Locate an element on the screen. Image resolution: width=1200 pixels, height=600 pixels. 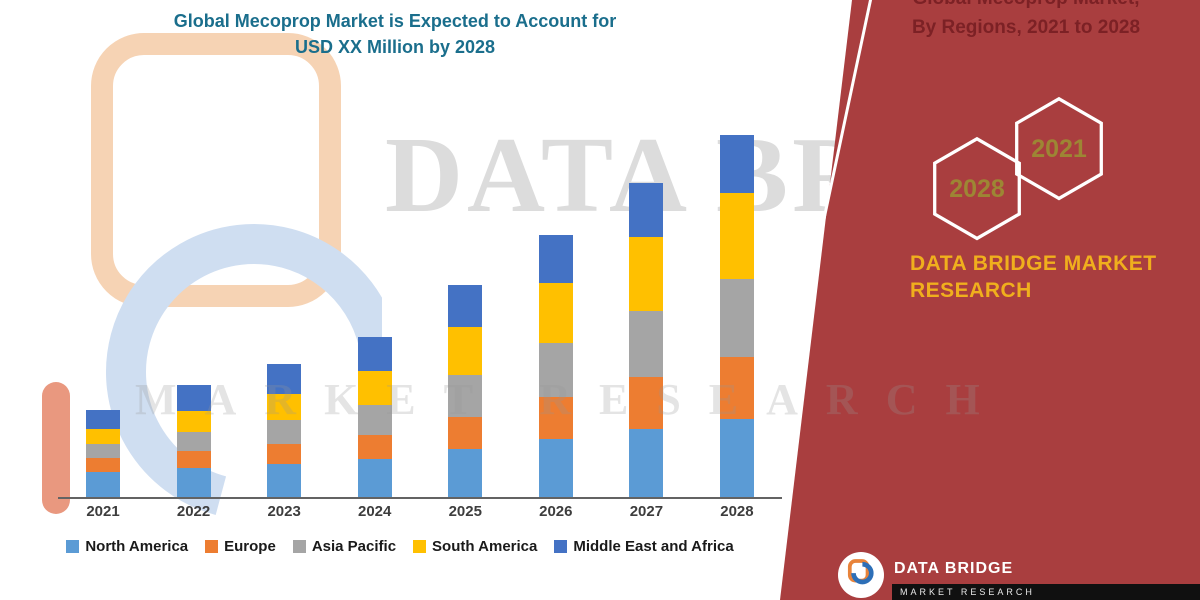
legend-label: Middle East and Africa is located at coordinates (653, 546).